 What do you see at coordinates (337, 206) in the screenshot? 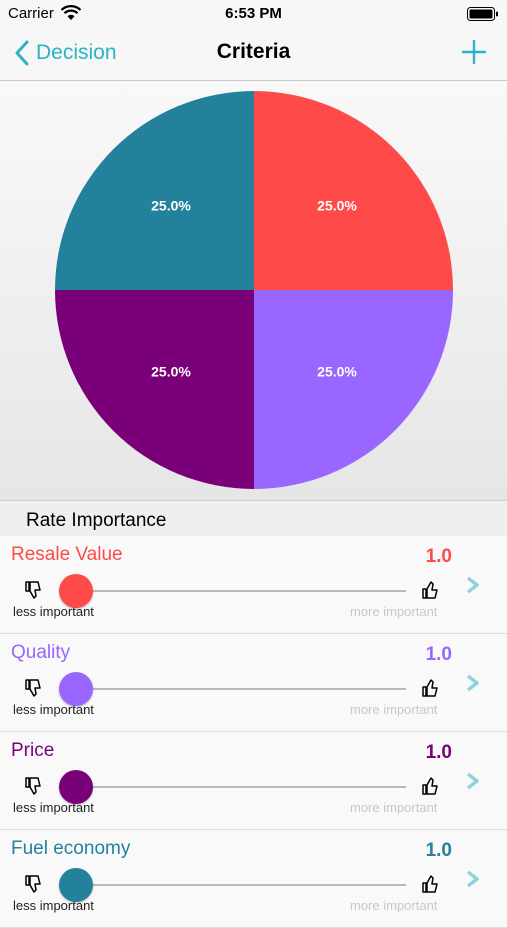
I see `pie-slice-label-0: 25.0%` at bounding box center [337, 206].